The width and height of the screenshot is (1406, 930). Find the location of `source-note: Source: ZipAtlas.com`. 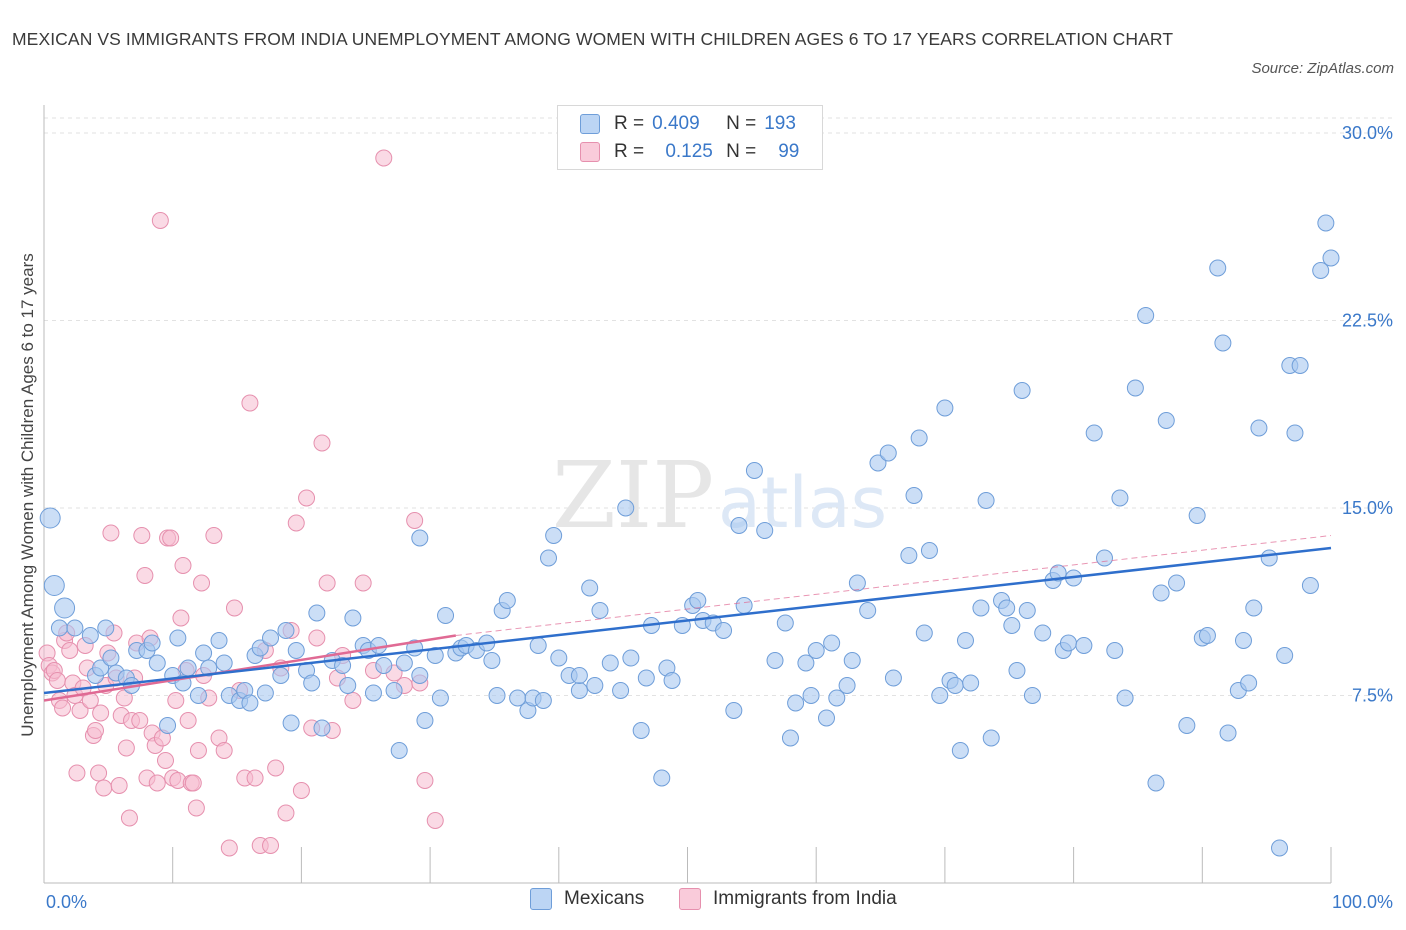

source-note: Source: ZipAtlas.com is located at coordinates (1322, 68).